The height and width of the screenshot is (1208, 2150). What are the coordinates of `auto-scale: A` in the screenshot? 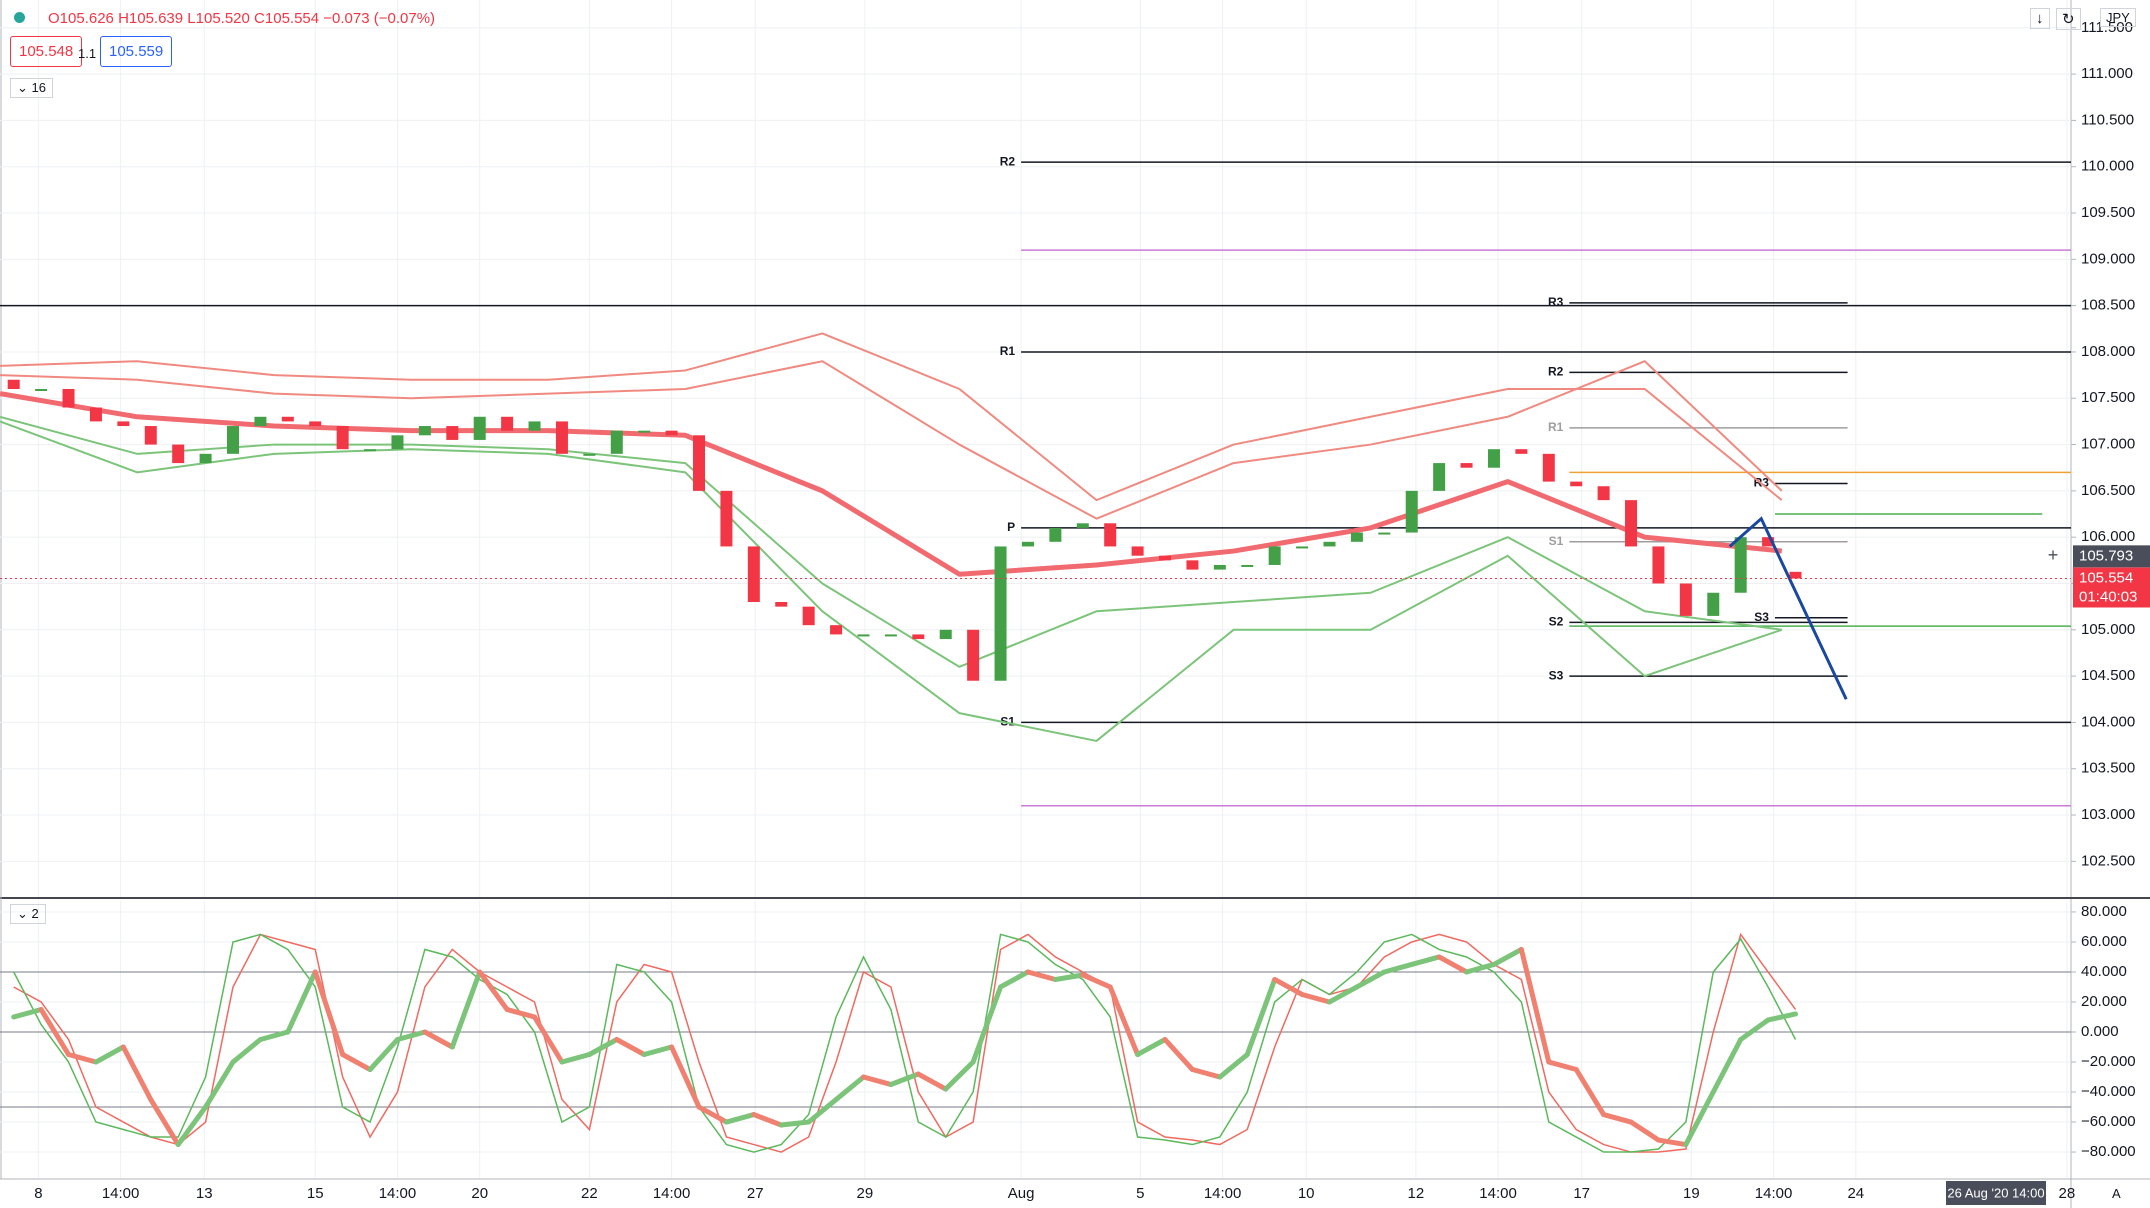 It's located at (2116, 1193).